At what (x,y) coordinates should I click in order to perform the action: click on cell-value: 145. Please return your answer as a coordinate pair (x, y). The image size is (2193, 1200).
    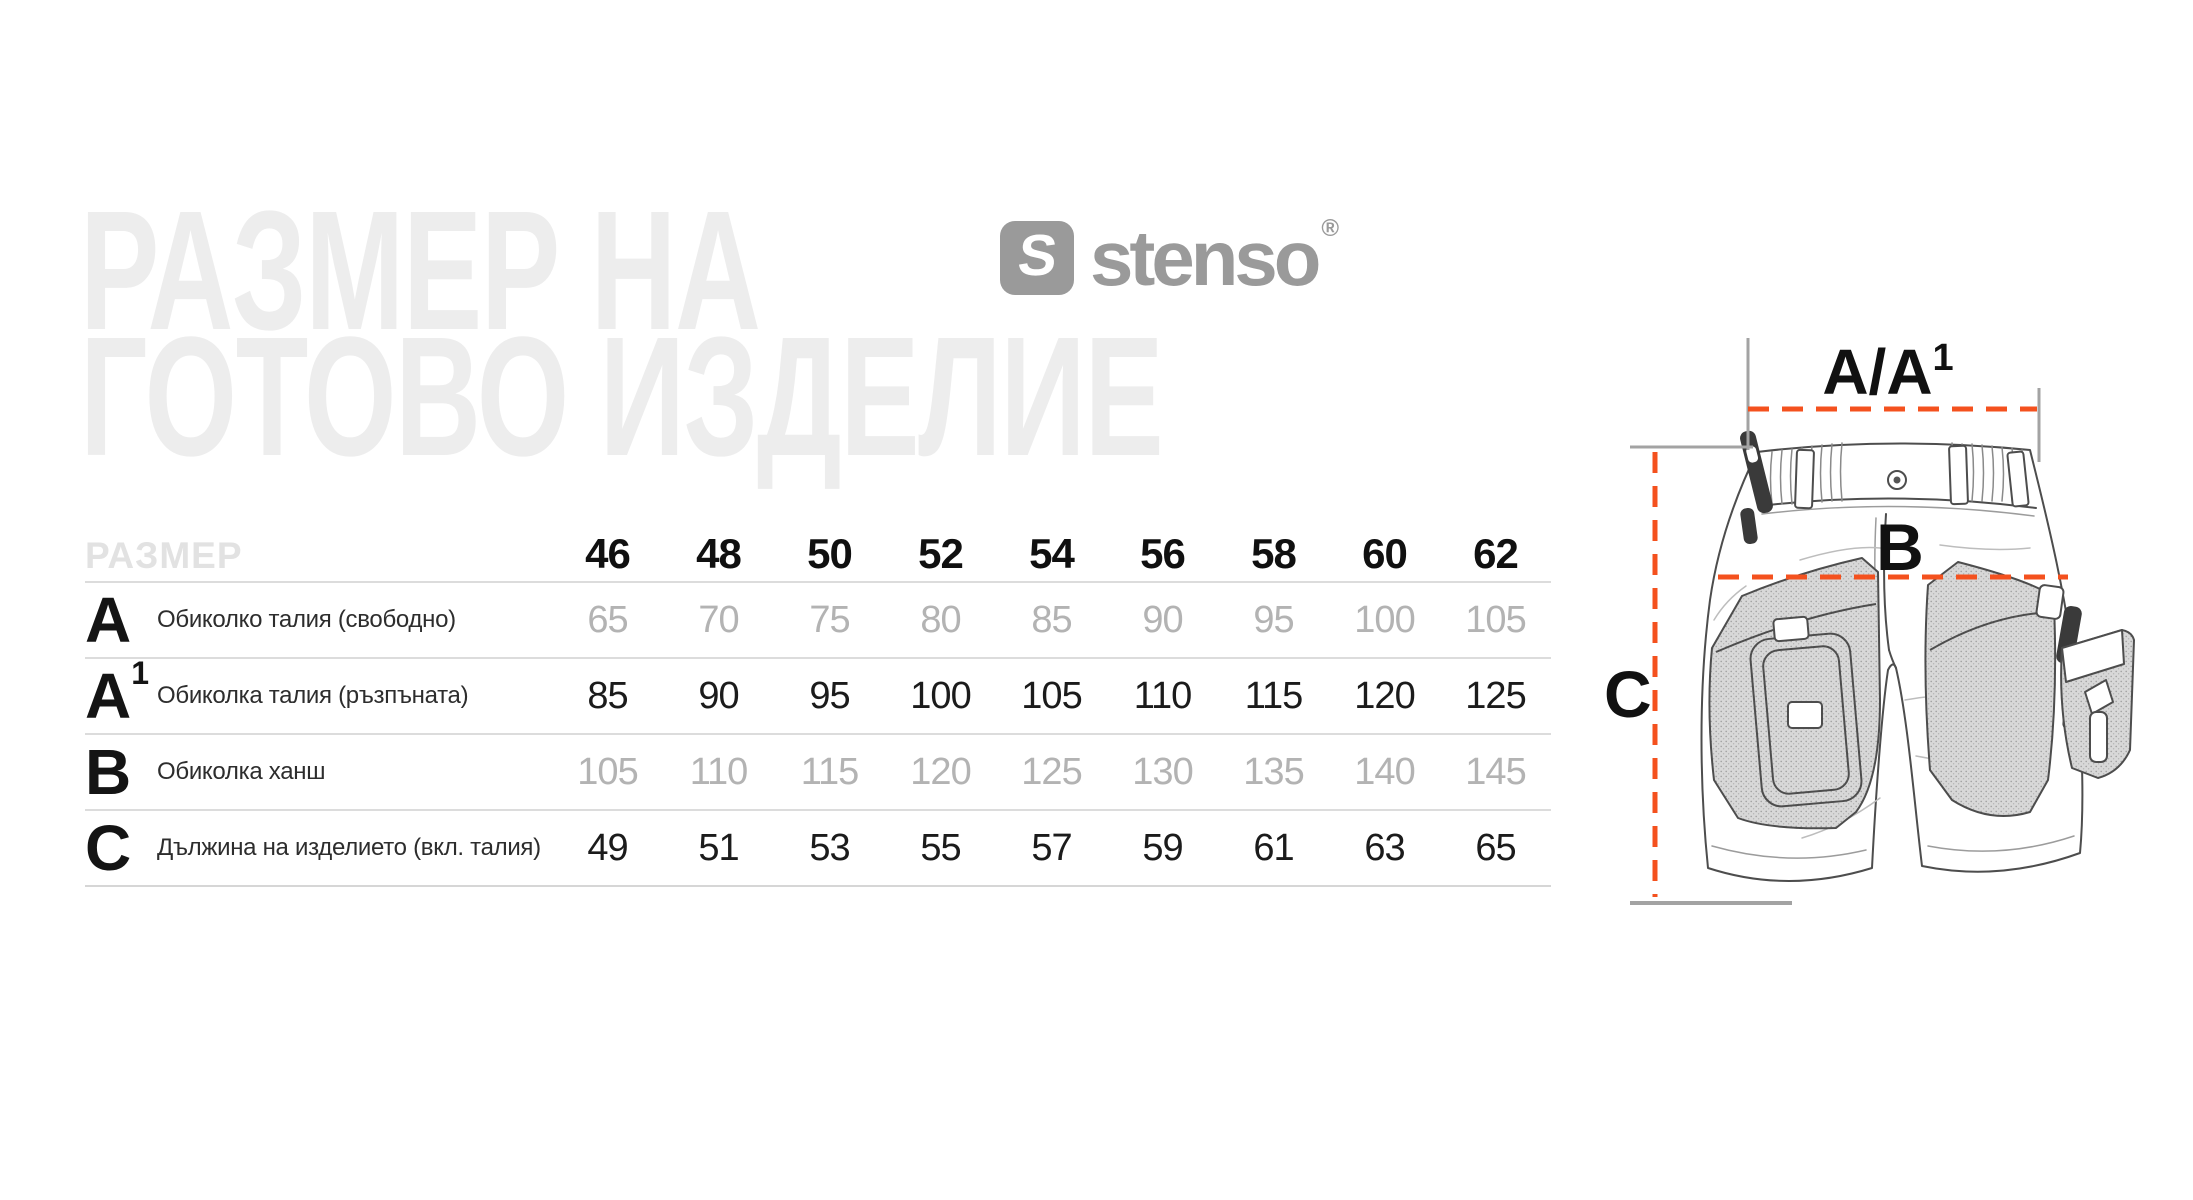
    Looking at the image, I should click on (1495, 771).